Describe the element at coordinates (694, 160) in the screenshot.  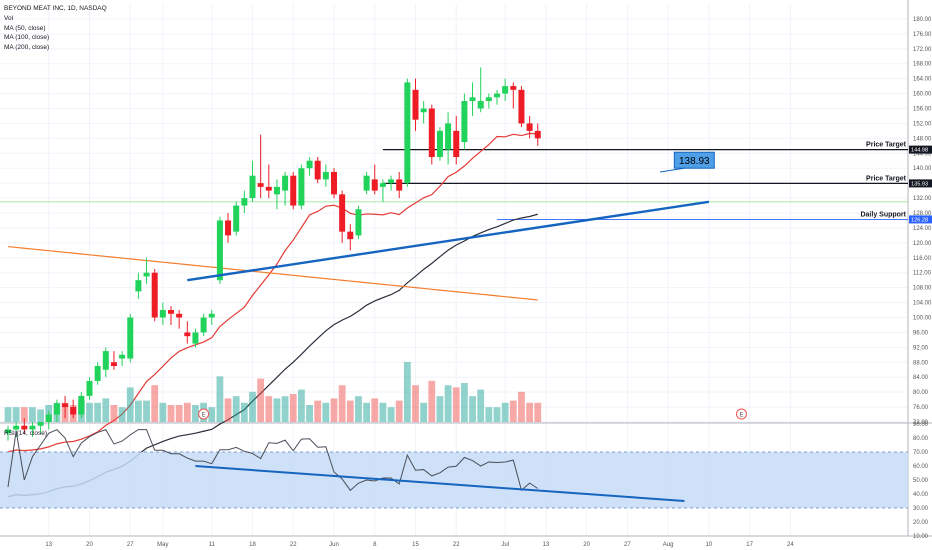
I see `callout-box` at that location.